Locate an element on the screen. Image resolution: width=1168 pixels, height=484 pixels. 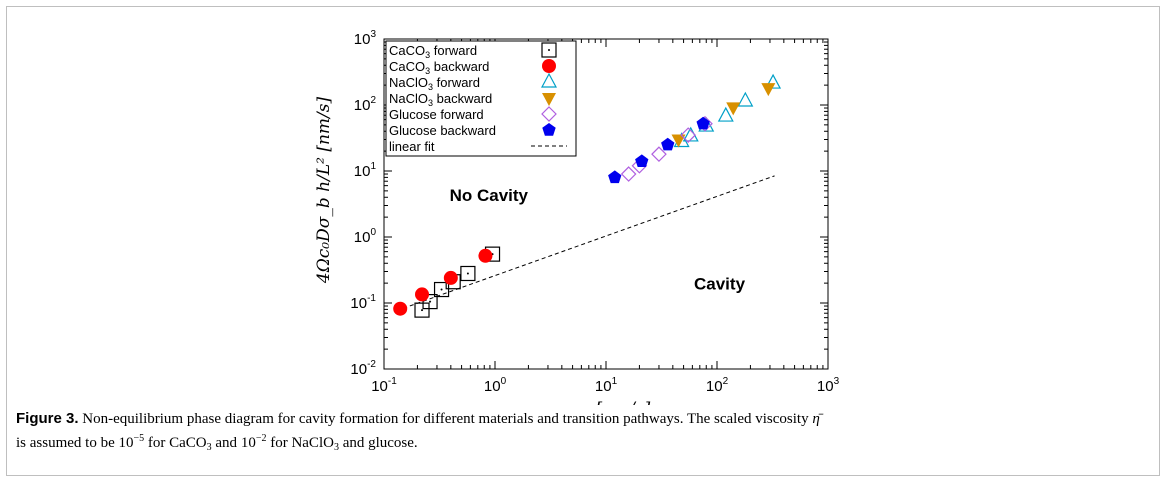
legend-marker-caco3-forward is located at coordinates (549, 50).